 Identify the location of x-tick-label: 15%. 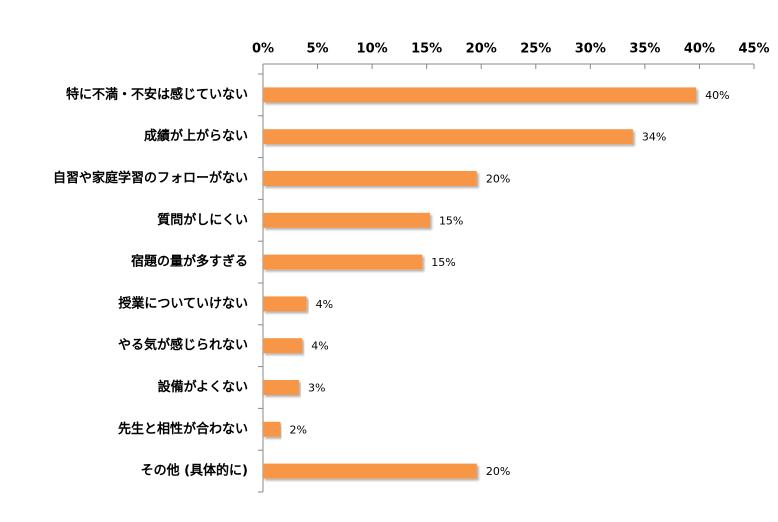
(426, 49).